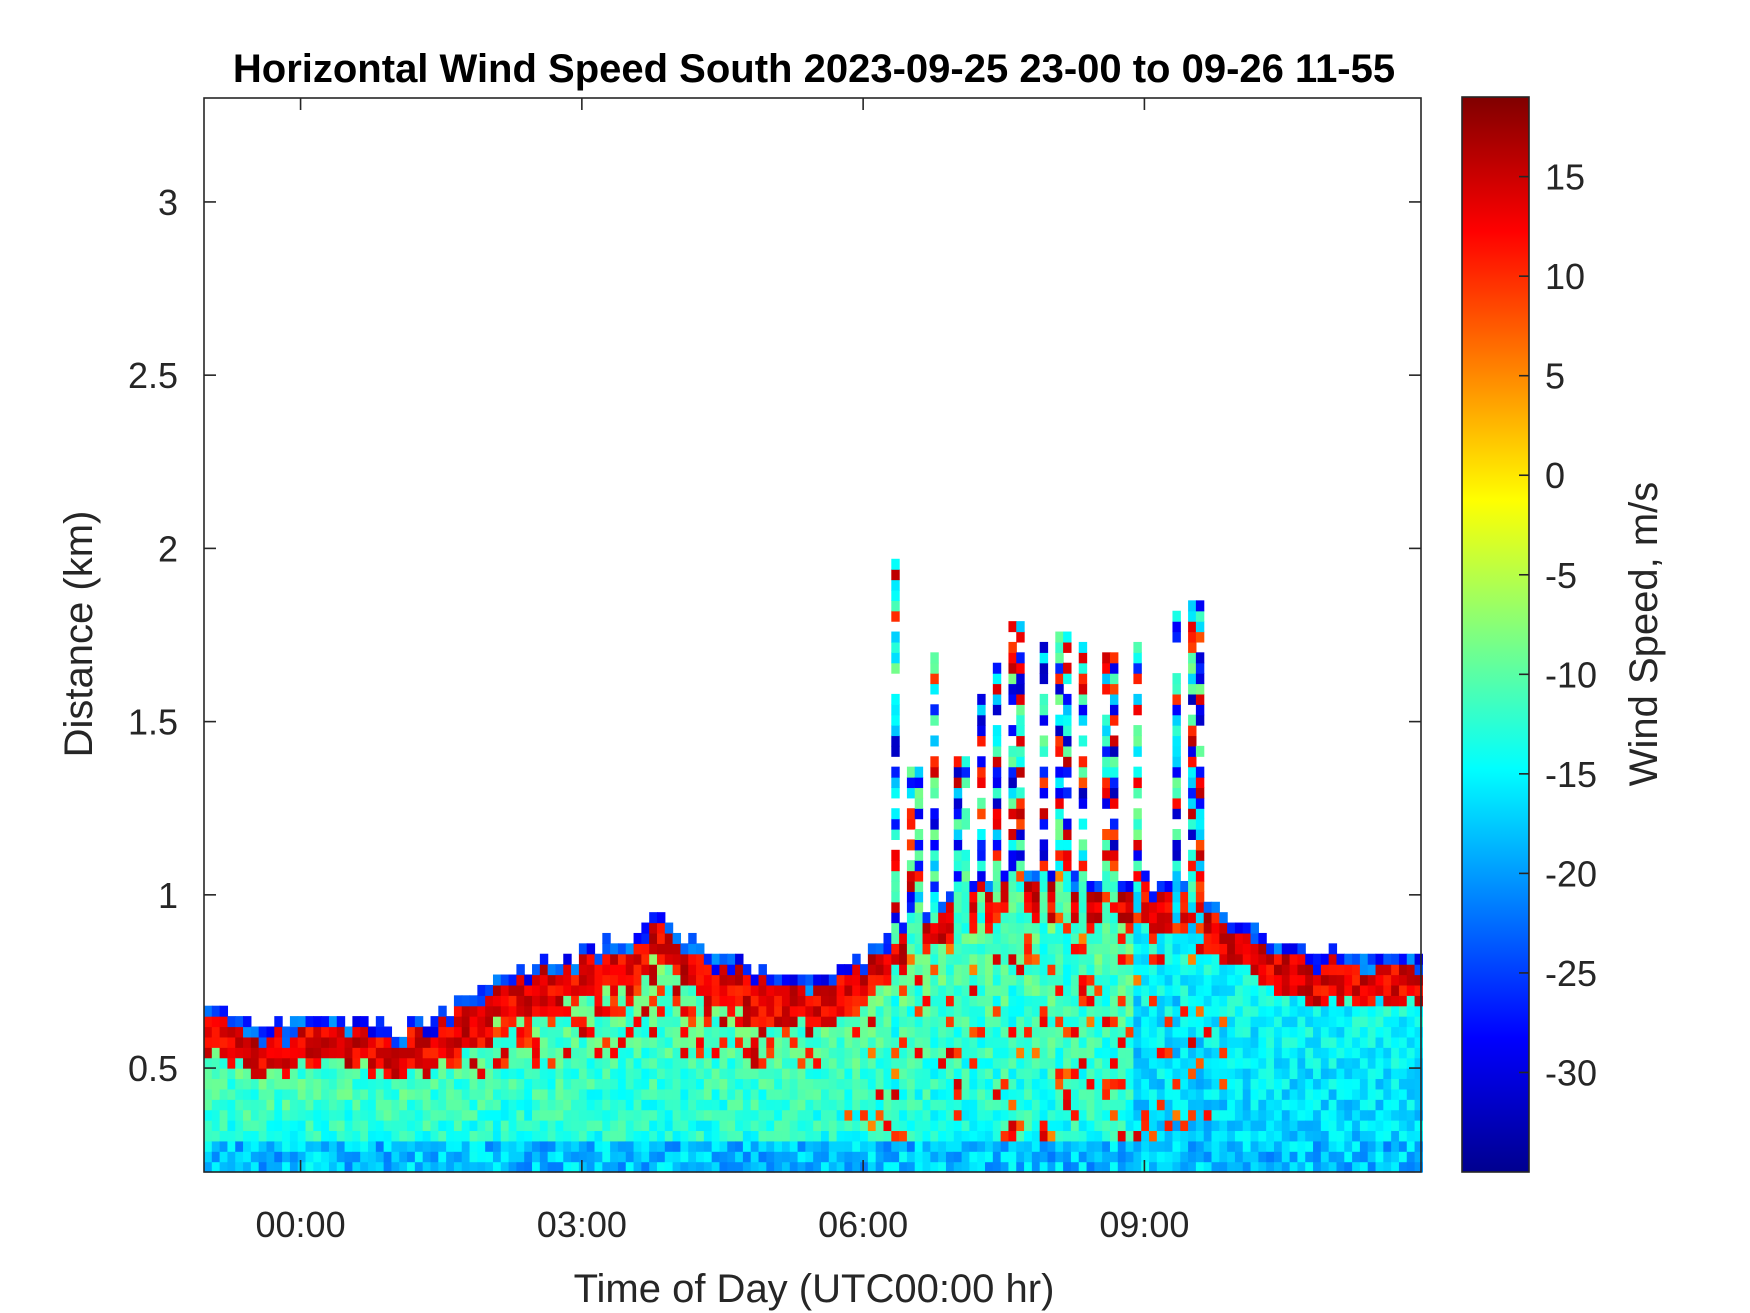 The image size is (1750, 1313). Describe the element at coordinates (168, 895) in the screenshot. I see `y-tick-label: 1` at that location.